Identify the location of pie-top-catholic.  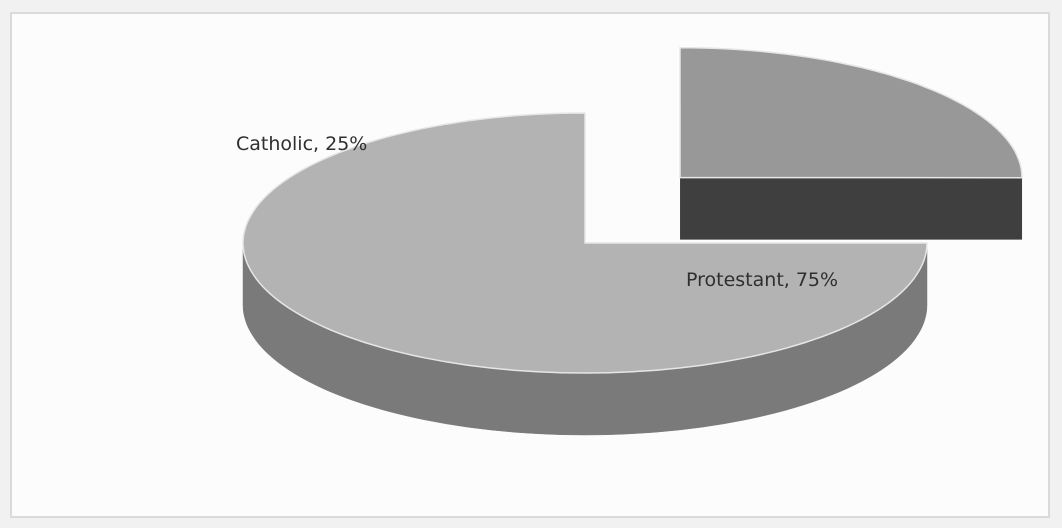
(851, 112).